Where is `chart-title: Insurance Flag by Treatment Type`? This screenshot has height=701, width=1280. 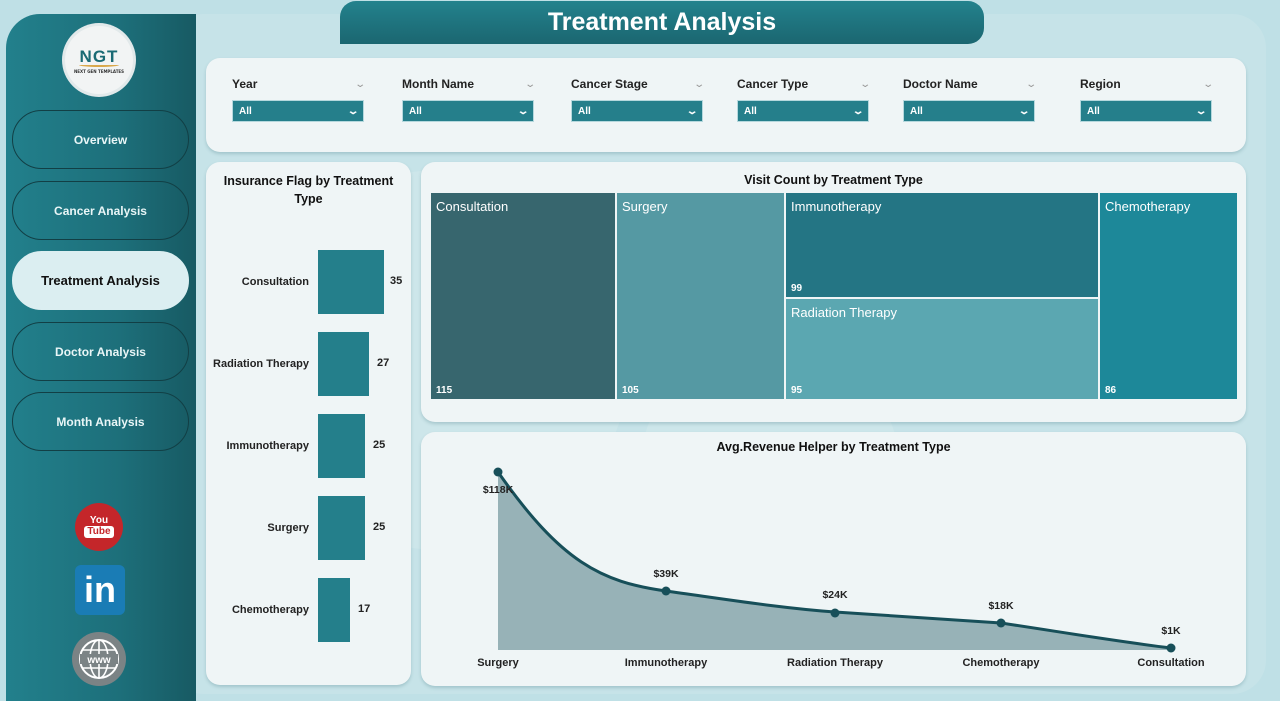 chart-title: Insurance Flag by Treatment Type is located at coordinates (308, 190).